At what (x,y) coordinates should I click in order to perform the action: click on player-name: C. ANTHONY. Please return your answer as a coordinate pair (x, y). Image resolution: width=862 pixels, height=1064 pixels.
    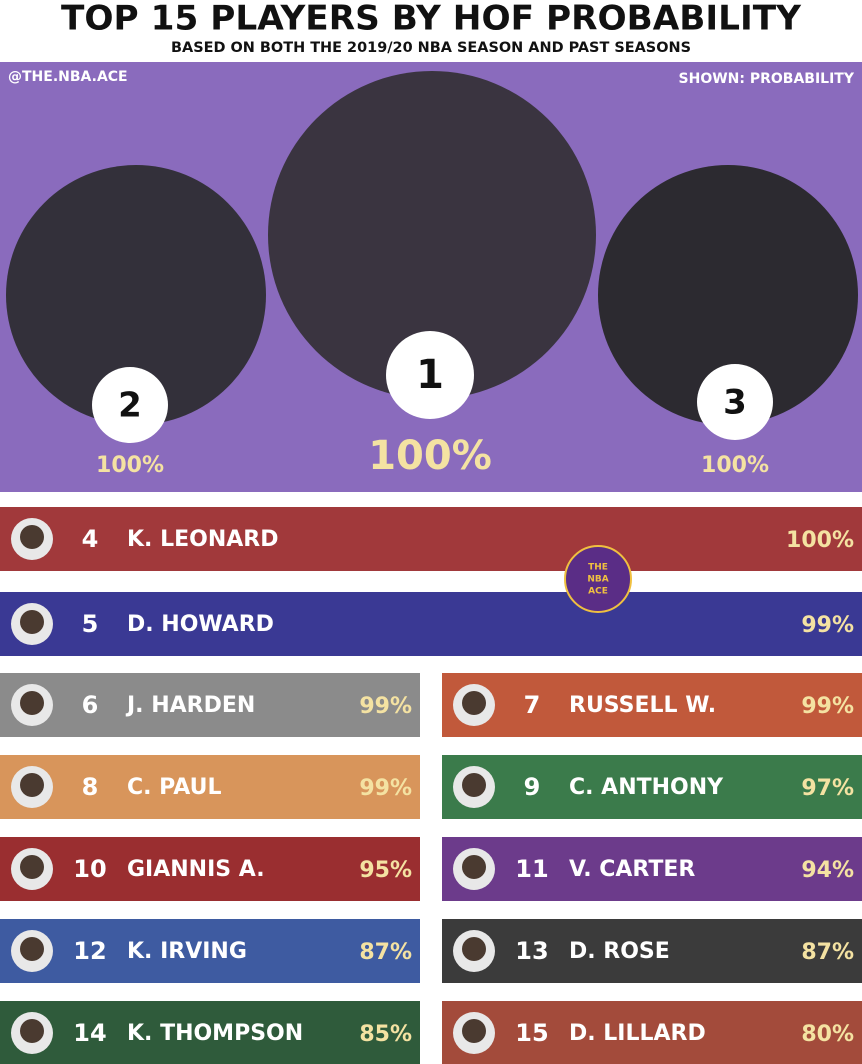
    Looking at the image, I should click on (646, 787).